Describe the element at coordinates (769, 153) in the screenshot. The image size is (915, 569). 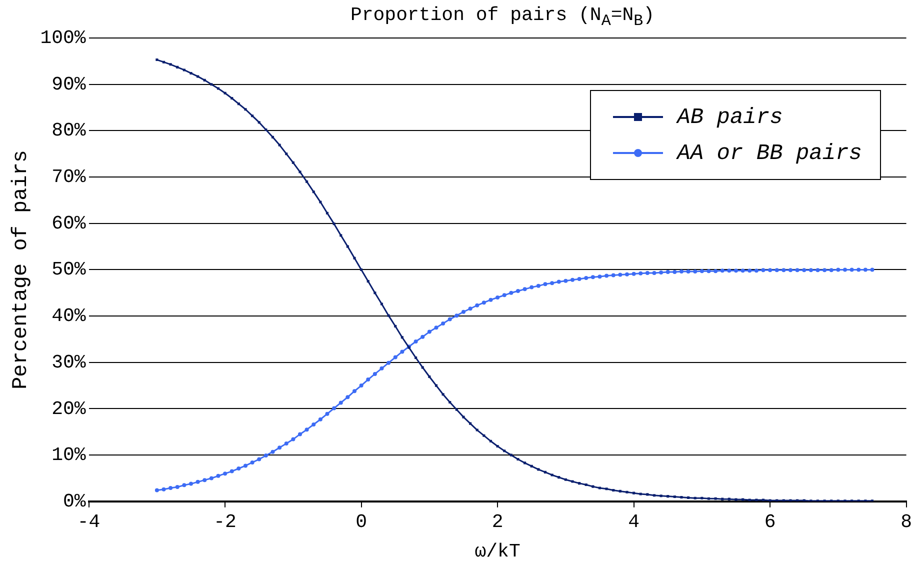
I see `legend-label: AA or BB pairs` at that location.